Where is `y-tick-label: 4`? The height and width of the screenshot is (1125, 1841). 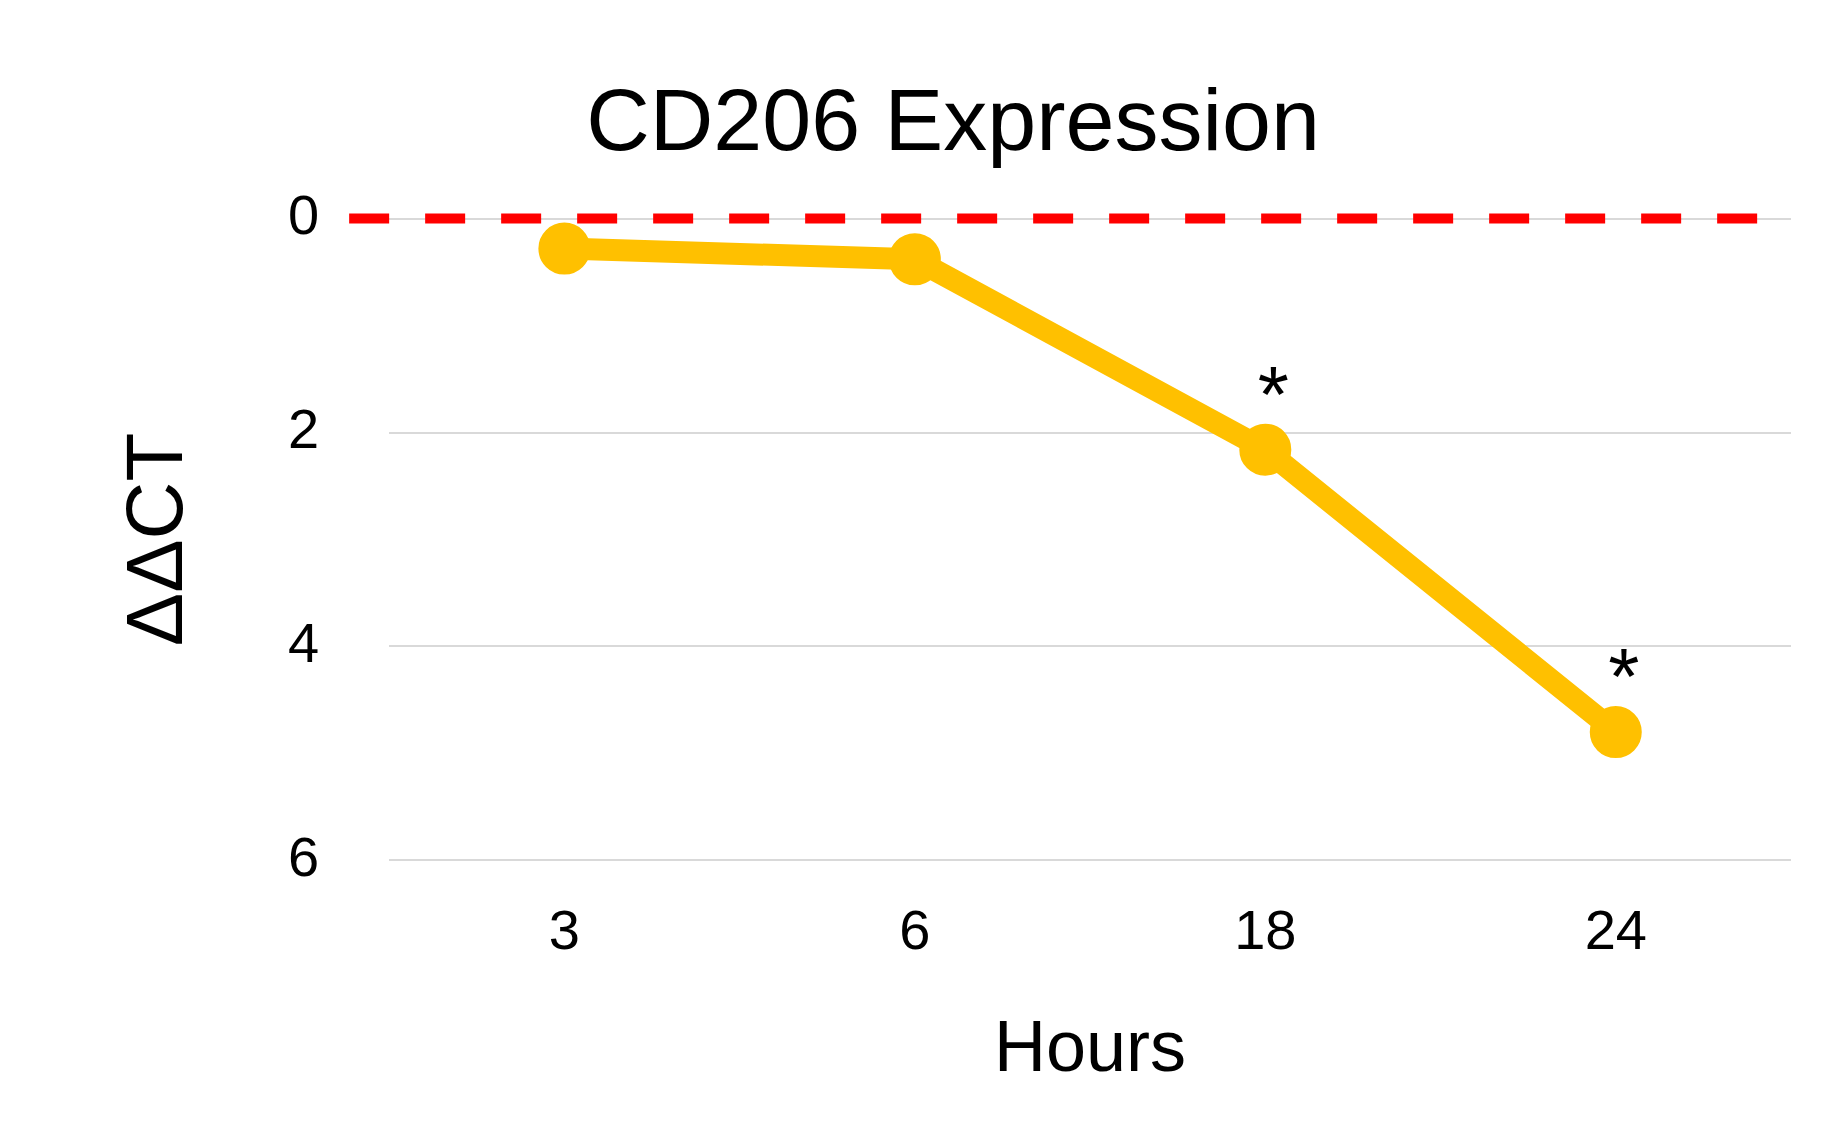 y-tick-label: 4 is located at coordinates (303, 642).